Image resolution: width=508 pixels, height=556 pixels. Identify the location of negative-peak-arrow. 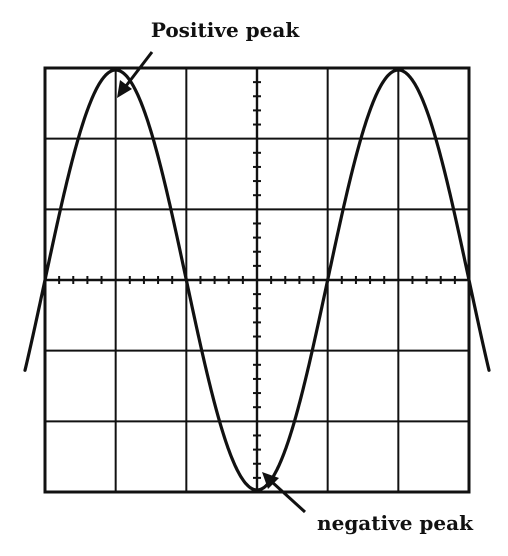
(284, 493).